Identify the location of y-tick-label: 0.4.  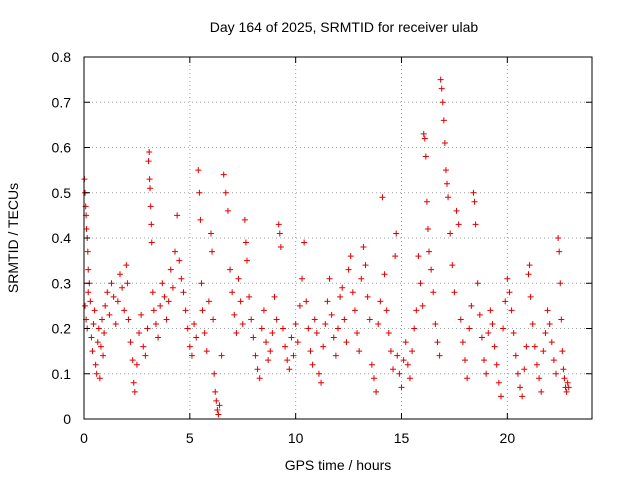
(62, 238).